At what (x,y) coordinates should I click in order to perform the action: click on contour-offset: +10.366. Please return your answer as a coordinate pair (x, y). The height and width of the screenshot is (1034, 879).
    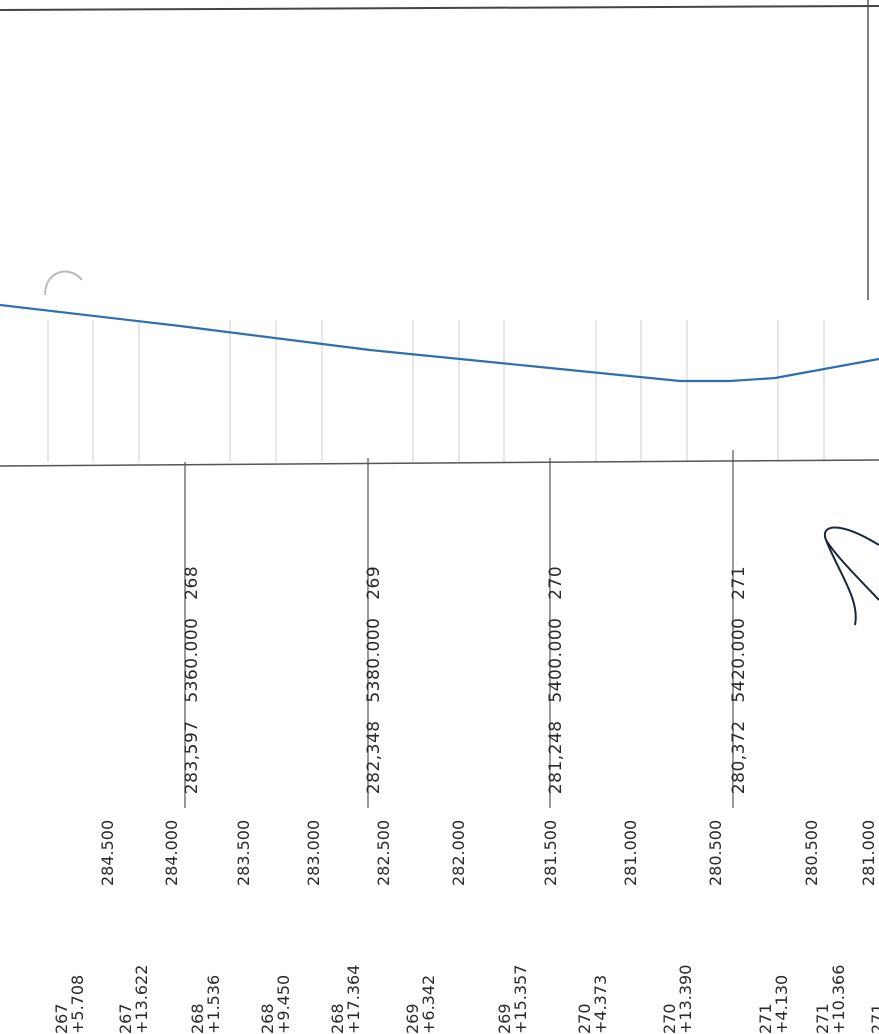
    Looking at the image, I should click on (838, 999).